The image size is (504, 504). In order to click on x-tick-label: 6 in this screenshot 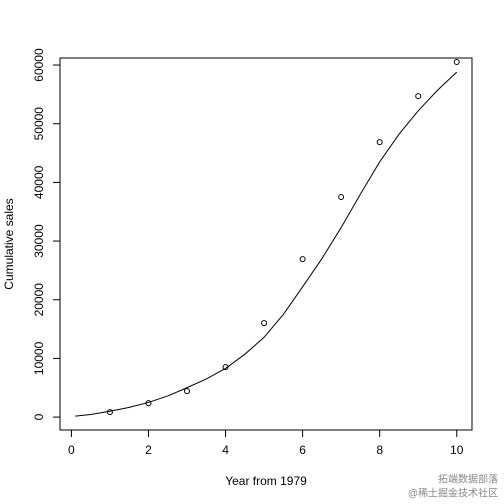, I will do `click(302, 450)`.